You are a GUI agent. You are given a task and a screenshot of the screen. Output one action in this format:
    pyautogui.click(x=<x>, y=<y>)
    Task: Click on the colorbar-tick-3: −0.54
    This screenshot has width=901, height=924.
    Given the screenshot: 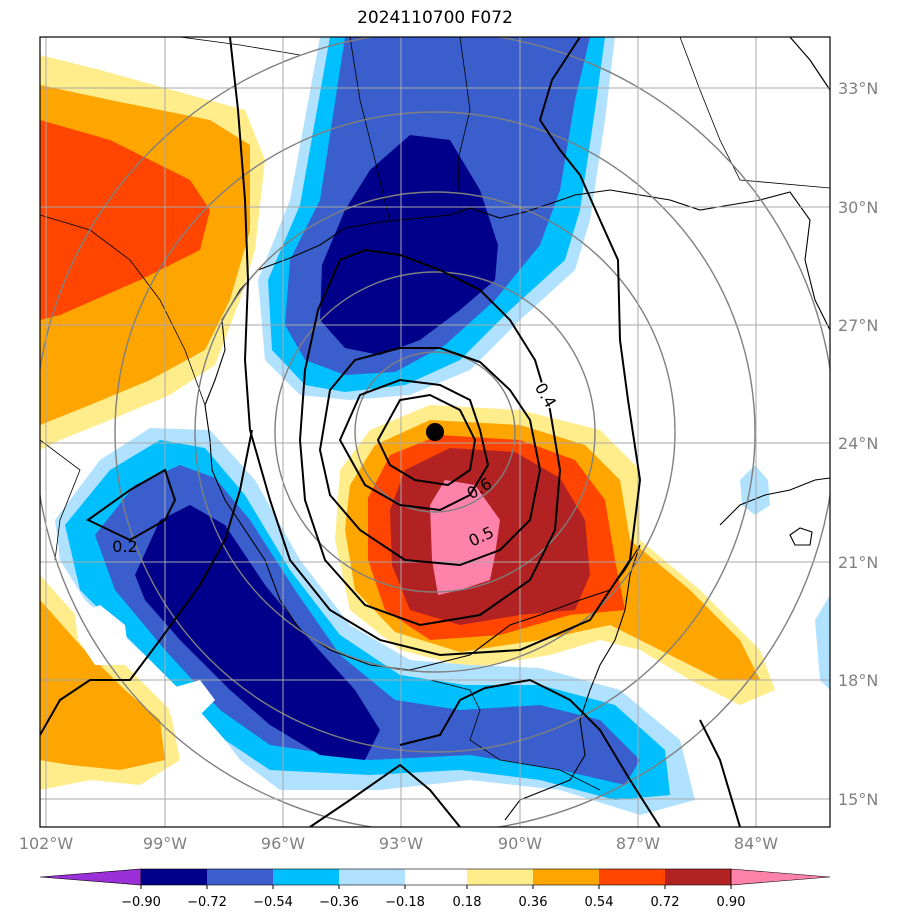 What is the action you would take?
    pyautogui.click(x=273, y=902)
    